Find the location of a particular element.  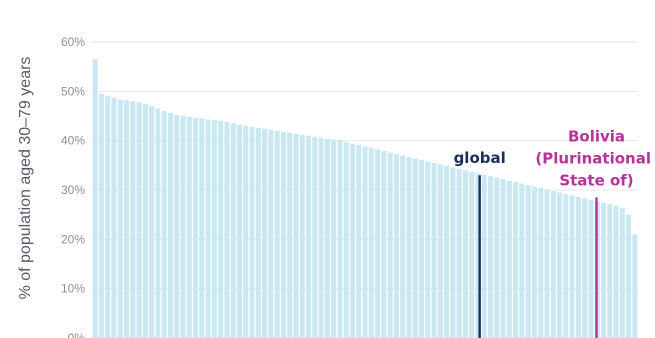

y-tick-label: 20% is located at coordinates (73, 239).